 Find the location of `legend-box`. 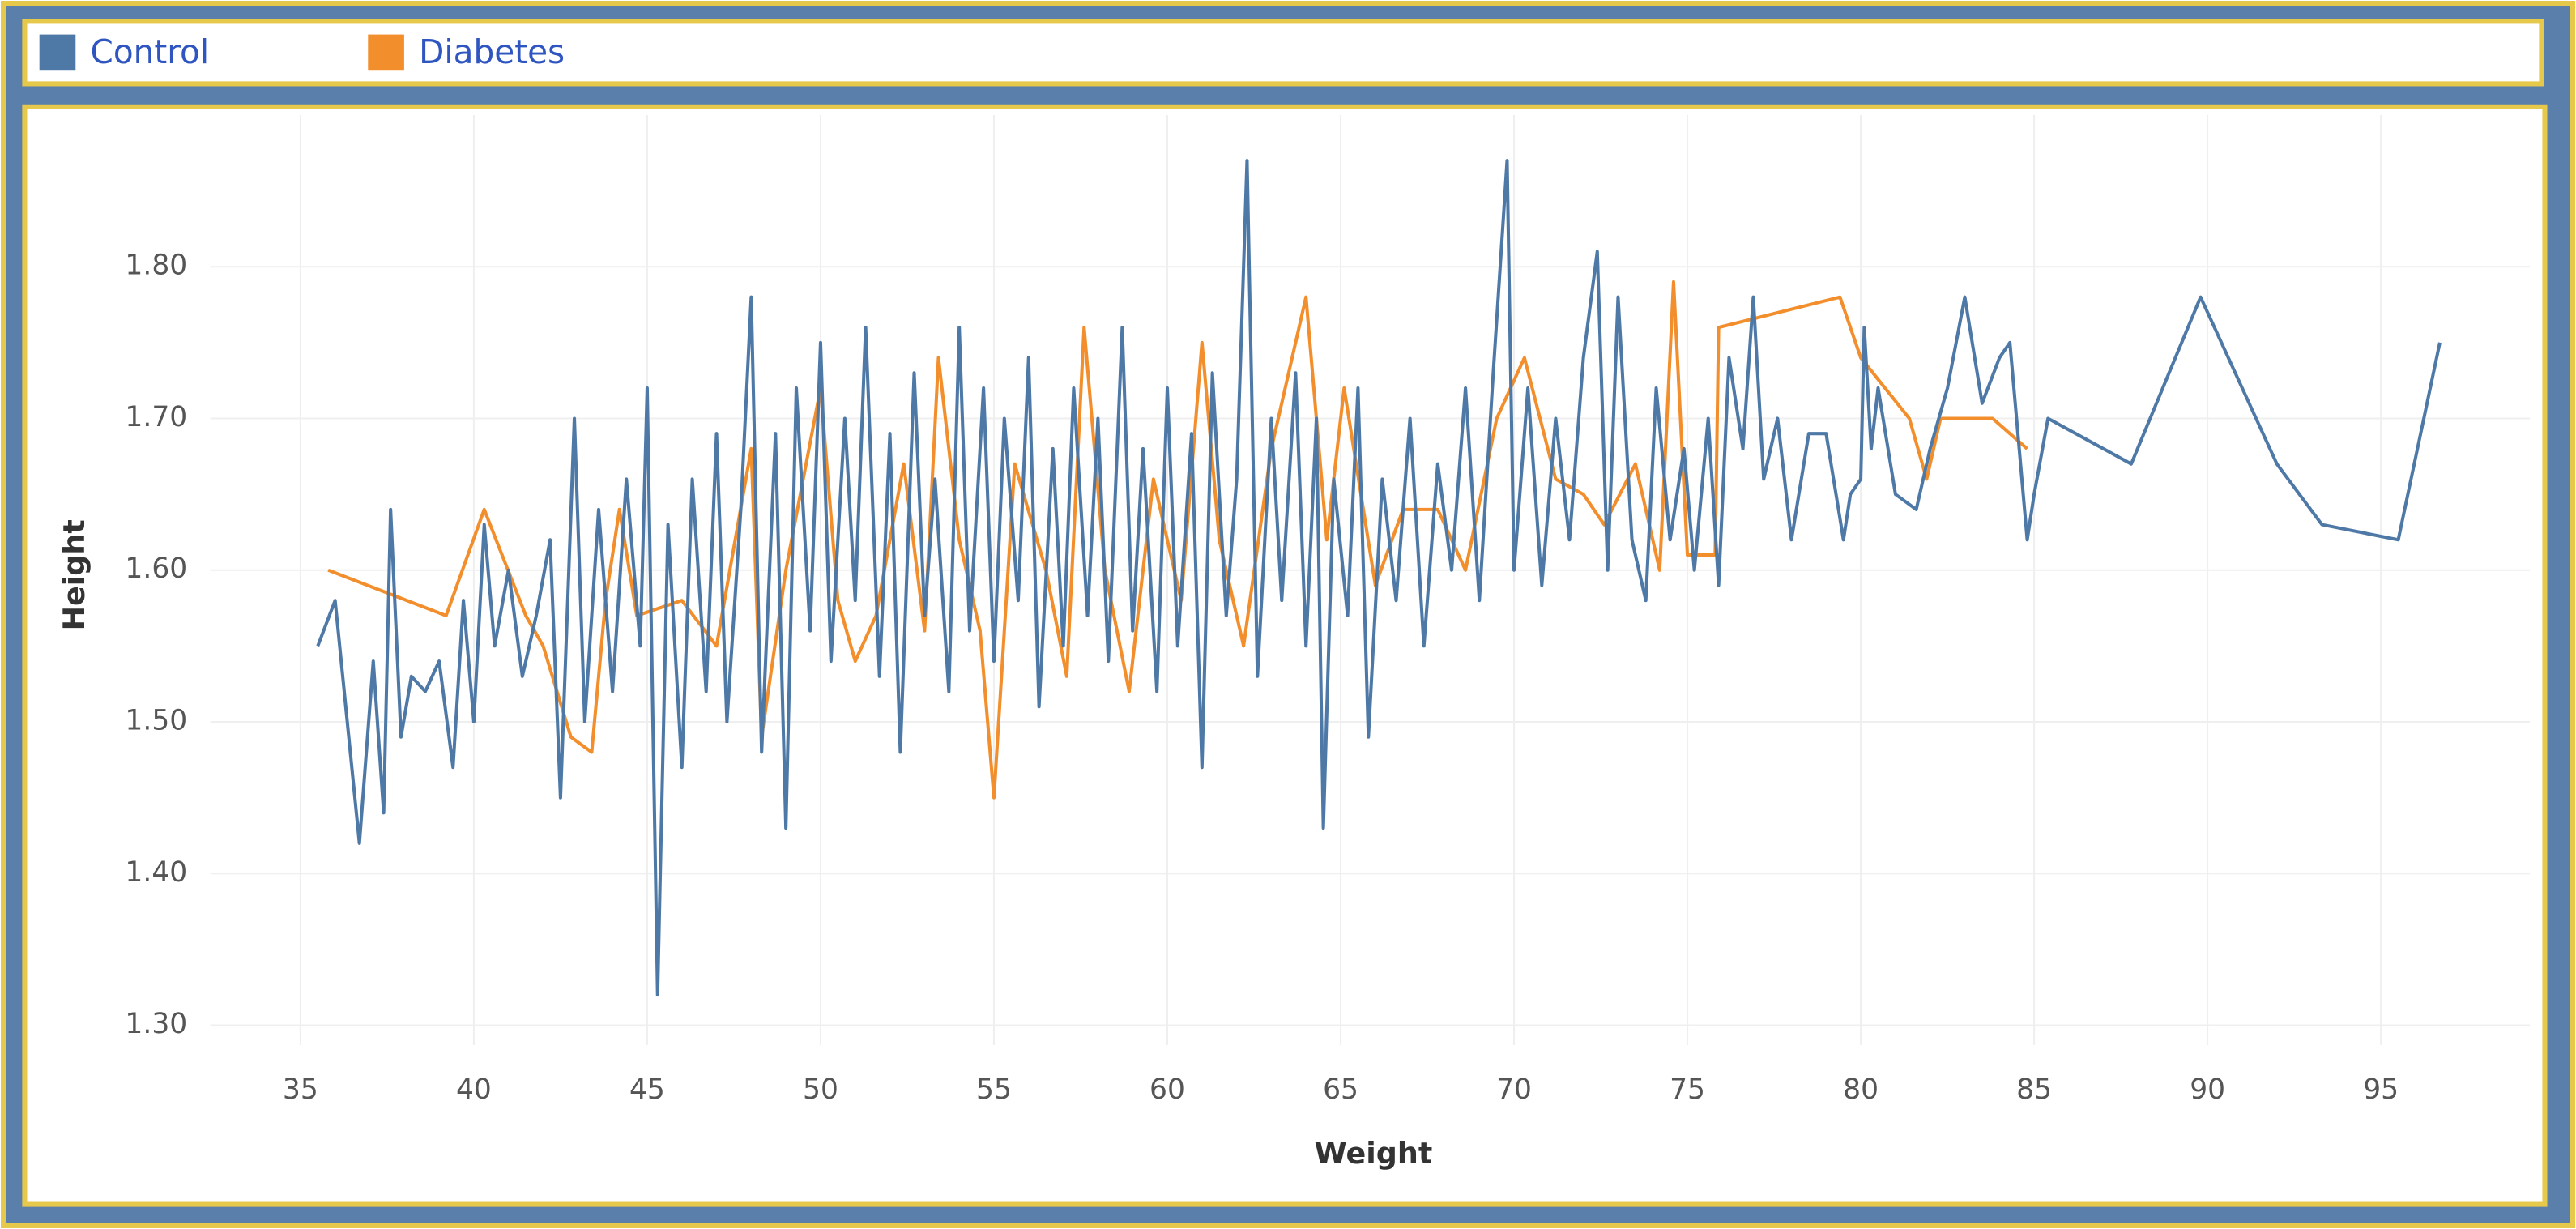

legend-box is located at coordinates (1283, 53).